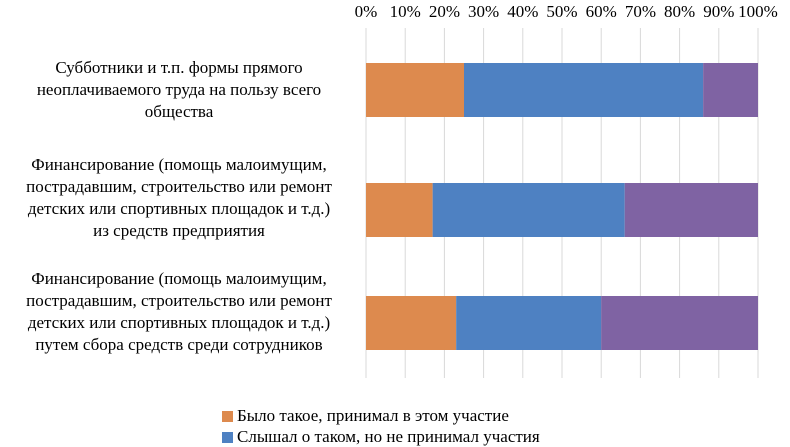 The width and height of the screenshot is (790, 447). I want to click on x-tick-label: 100%, so click(758, 11).